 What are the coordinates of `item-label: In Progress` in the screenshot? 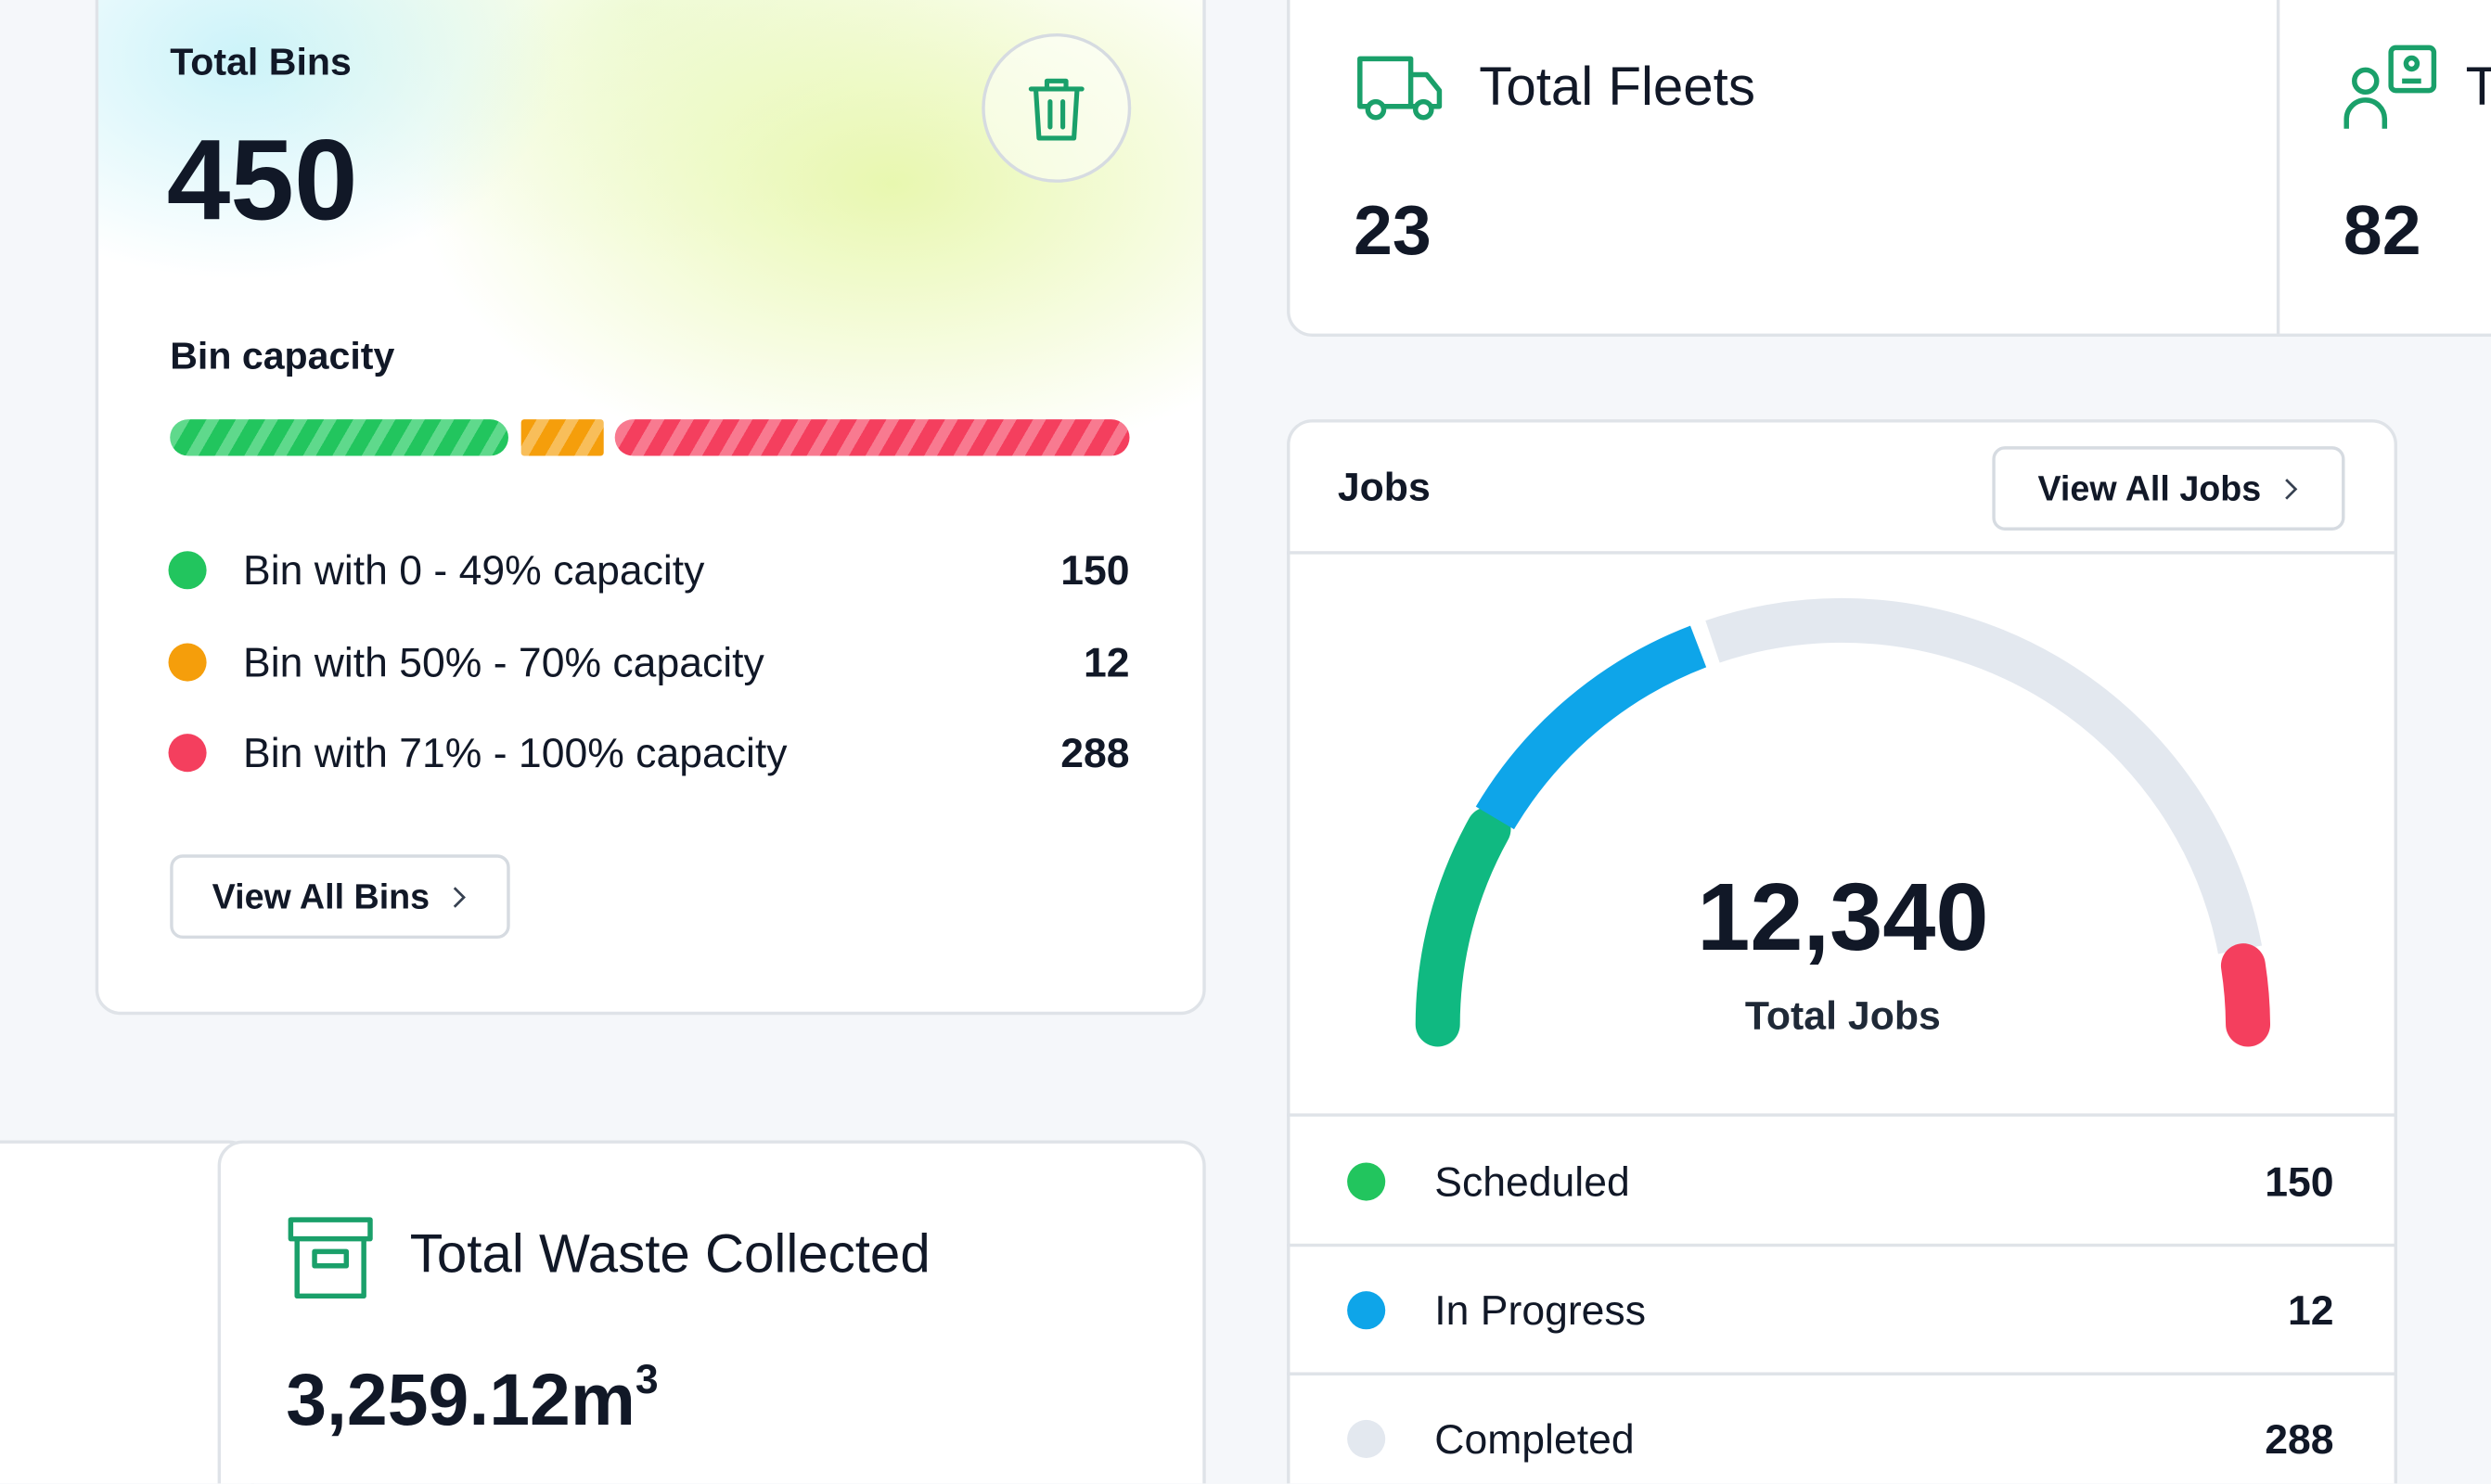 It's located at (1540, 1310).